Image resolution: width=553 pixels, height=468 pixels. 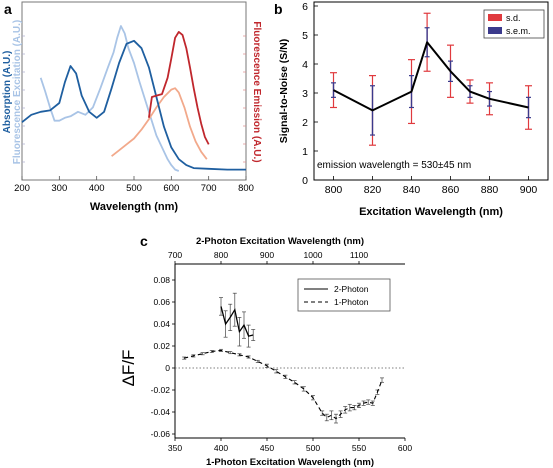 What do you see at coordinates (529, 190) in the screenshot?
I see `panel-b-x-tick-label: 900` at bounding box center [529, 190].